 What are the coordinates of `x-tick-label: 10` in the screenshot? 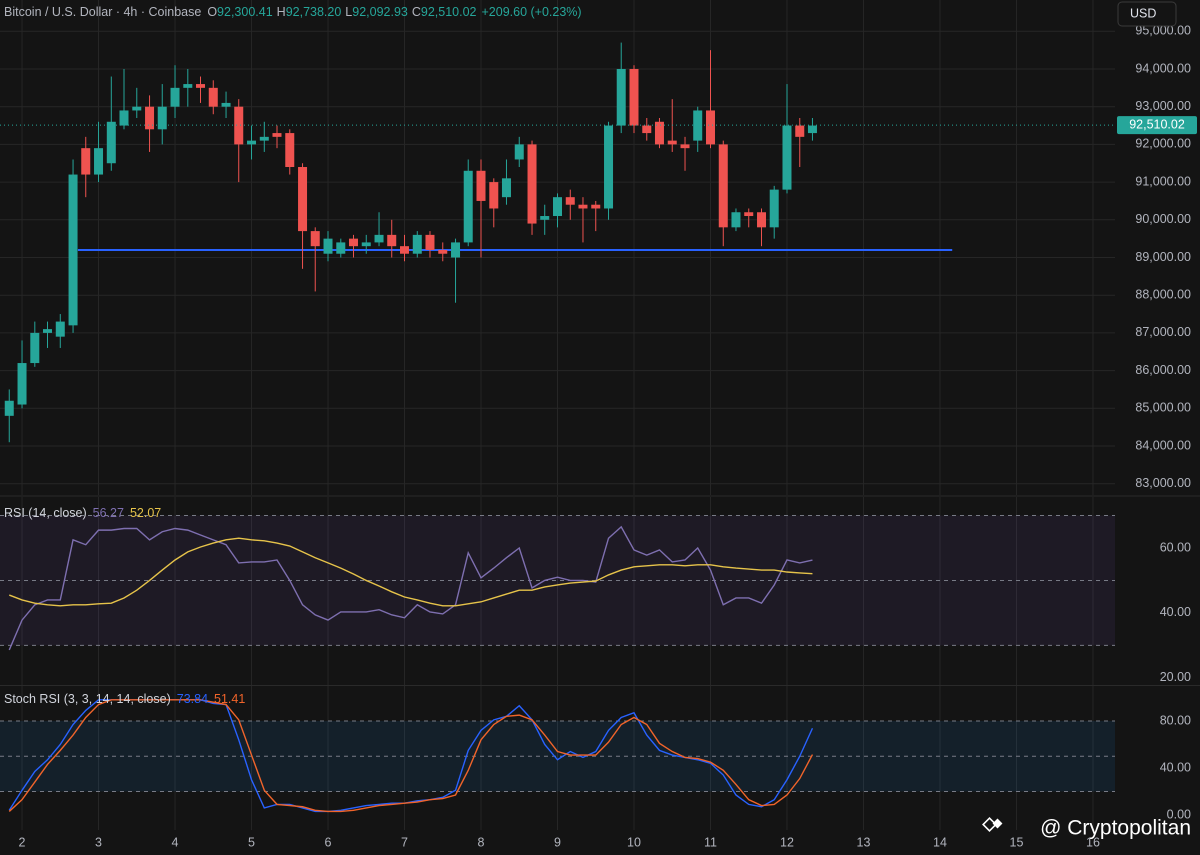 It's located at (634, 842).